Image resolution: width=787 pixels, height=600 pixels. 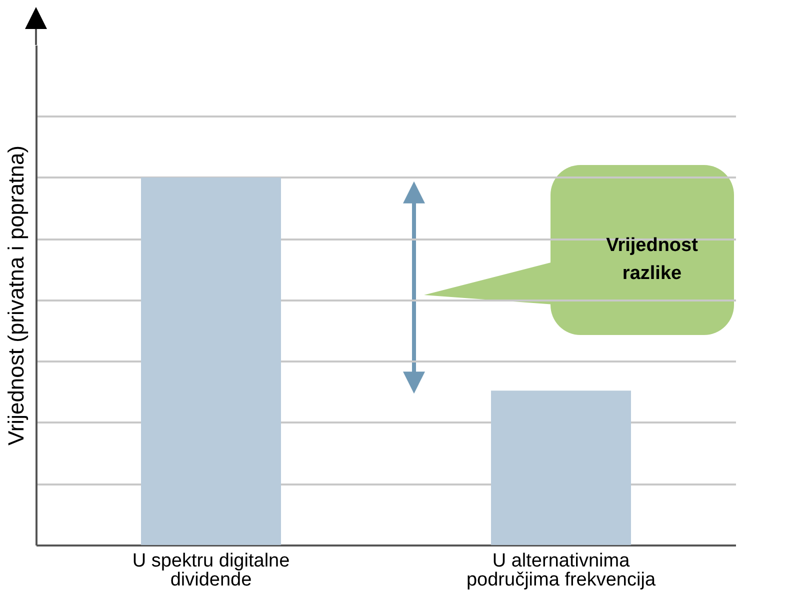 I want to click on x-tick-label: U alternativnima područjima frekvencija, so click(x=561, y=570).